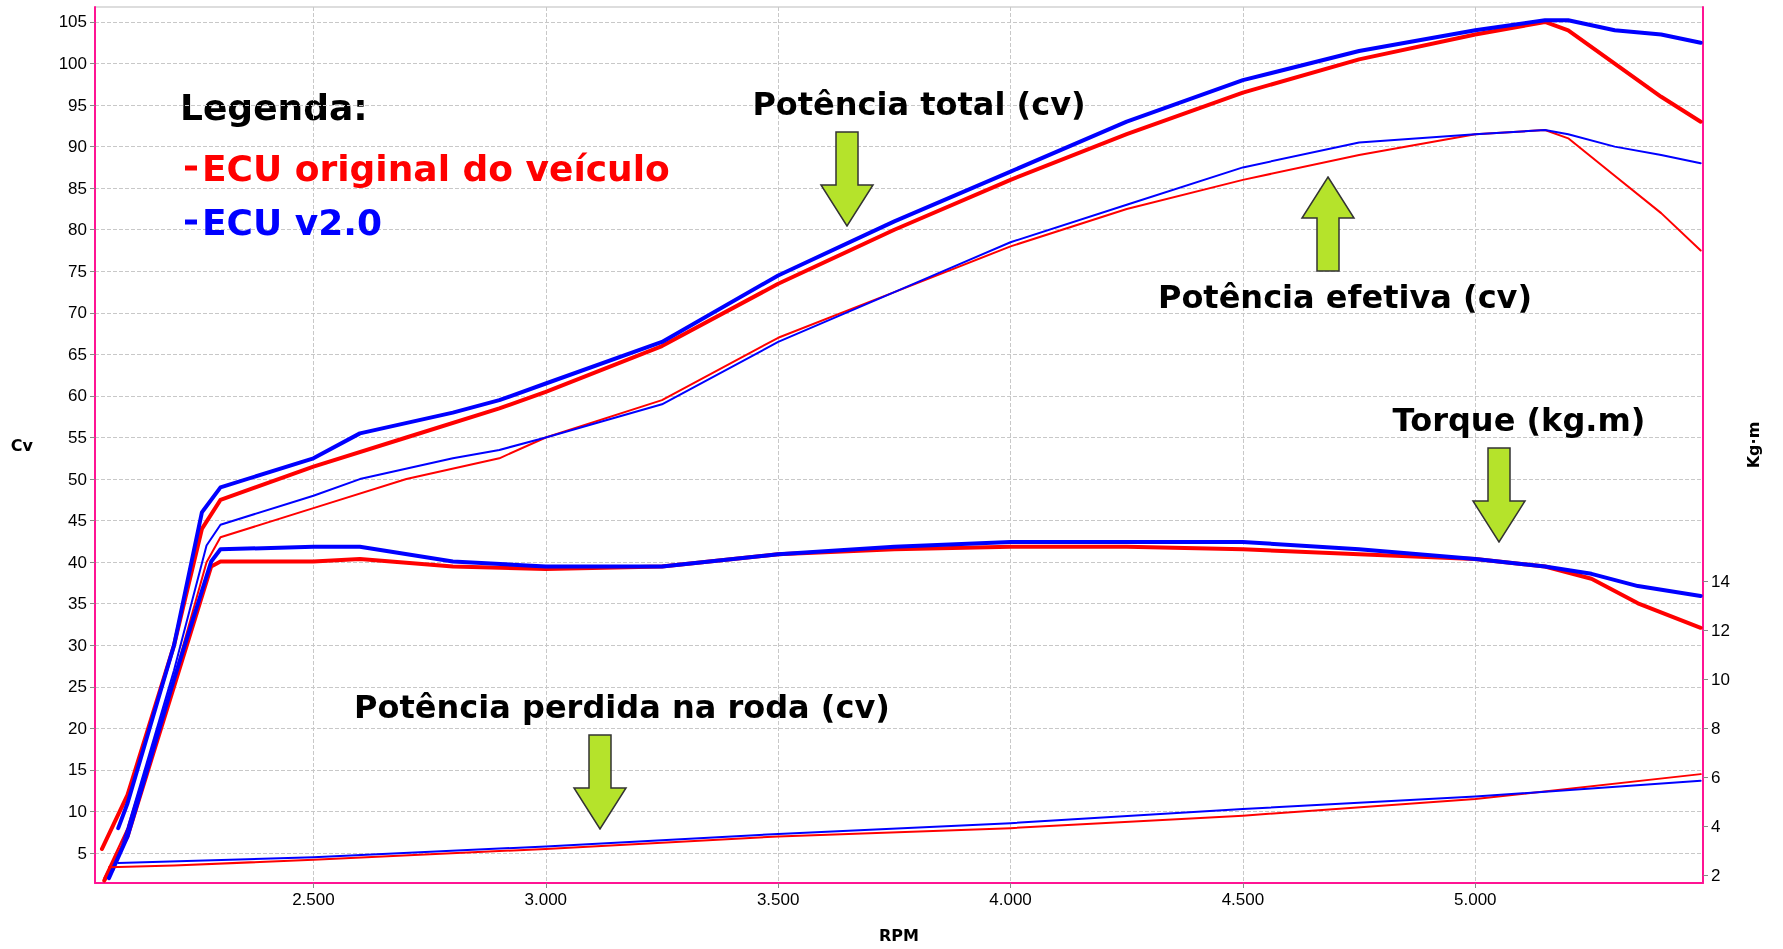 Image resolution: width=1783 pixels, height=949 pixels. I want to click on y-tick-label: 60, so click(77, 396).